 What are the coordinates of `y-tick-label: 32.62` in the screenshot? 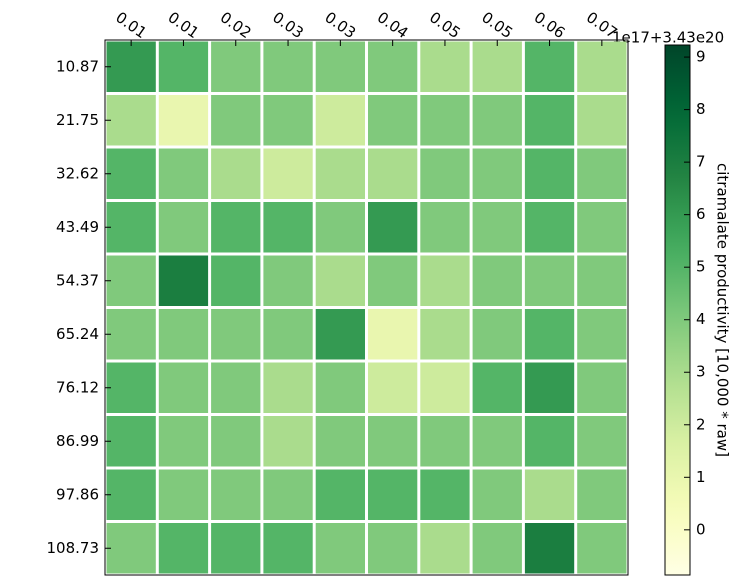 It's located at (77, 173).